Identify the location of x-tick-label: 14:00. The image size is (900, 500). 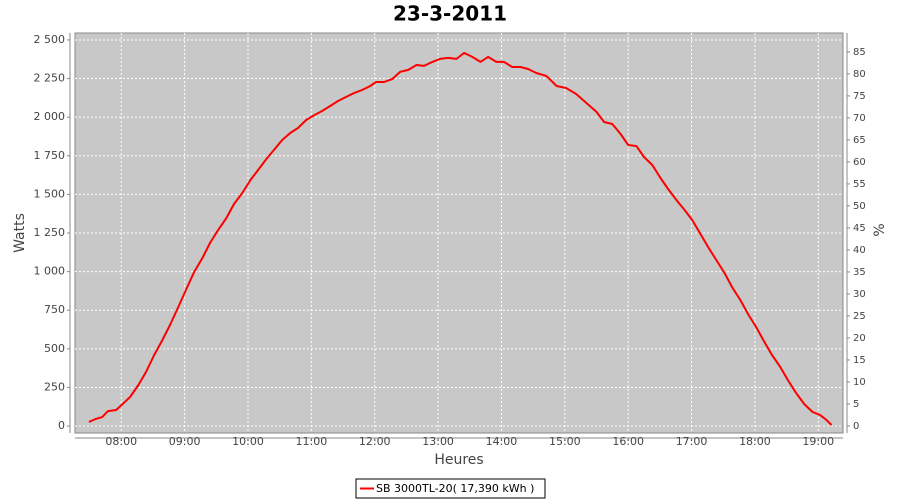
(502, 441).